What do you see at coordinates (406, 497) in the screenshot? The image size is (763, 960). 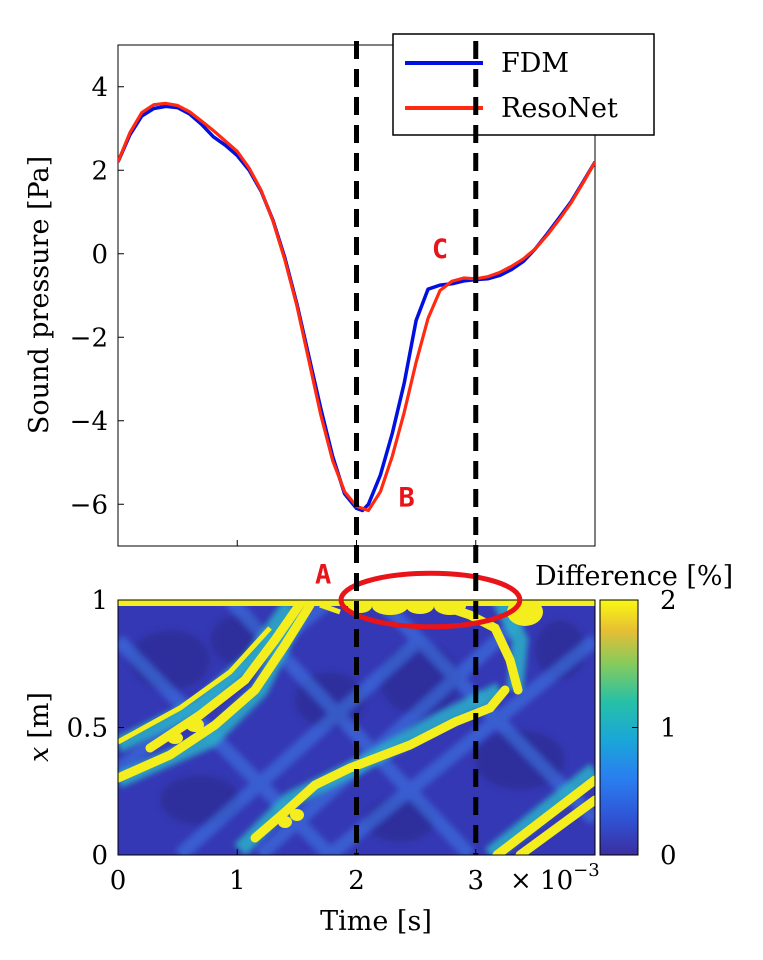 I see `annotation-b: B` at bounding box center [406, 497].